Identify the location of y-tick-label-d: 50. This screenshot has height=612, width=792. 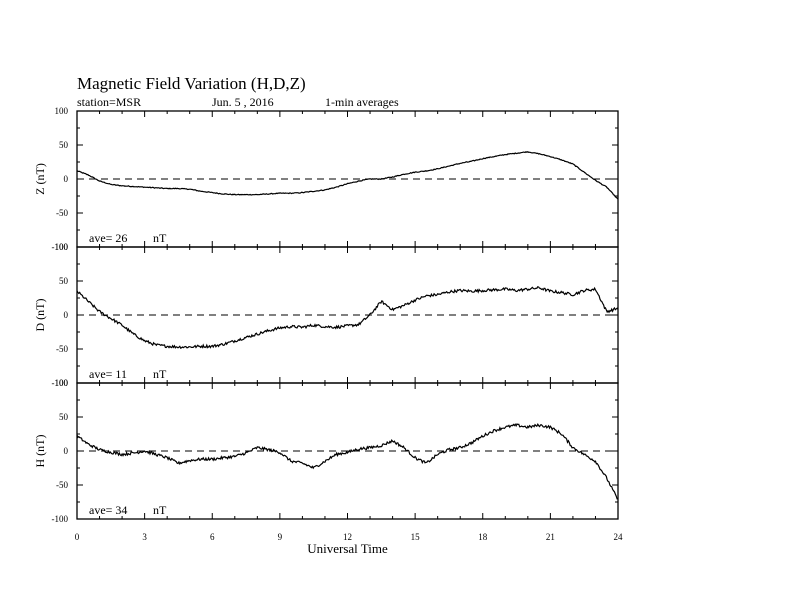
(64, 281).